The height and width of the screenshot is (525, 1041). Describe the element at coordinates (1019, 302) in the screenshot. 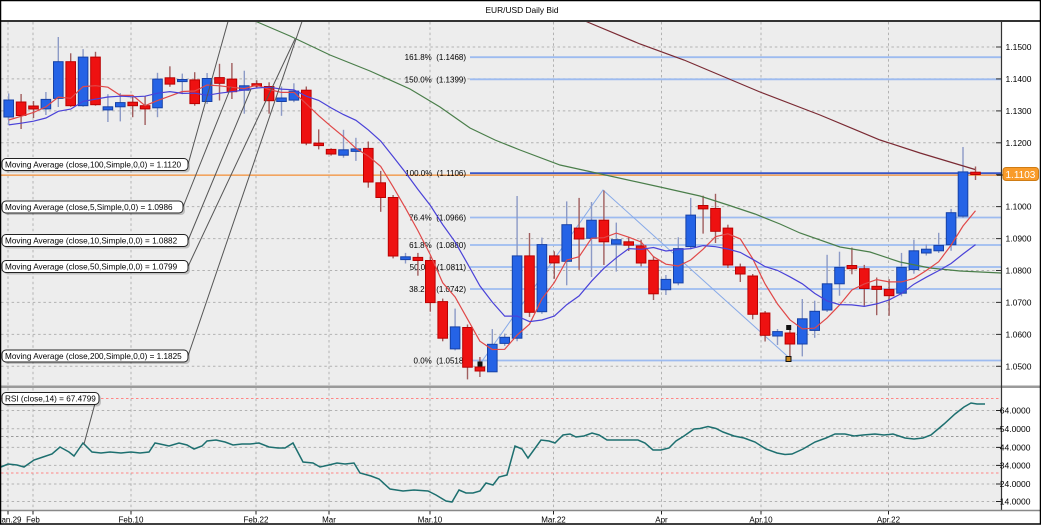

I see `svg-text: 1.0700` at that location.